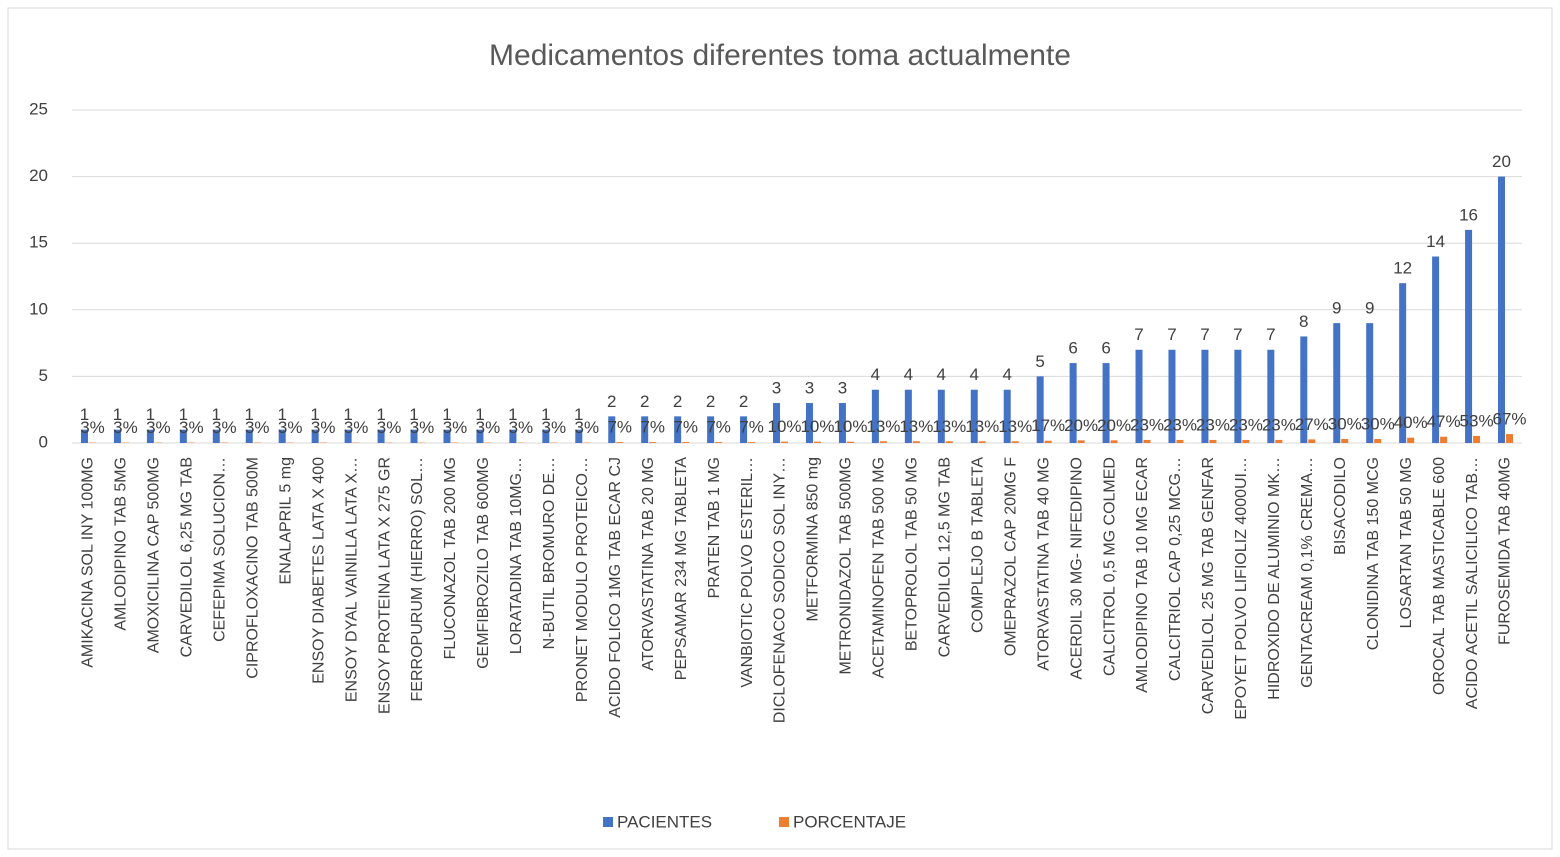  Describe the element at coordinates (1378, 423) in the screenshot. I see `data-label: 30%` at that location.